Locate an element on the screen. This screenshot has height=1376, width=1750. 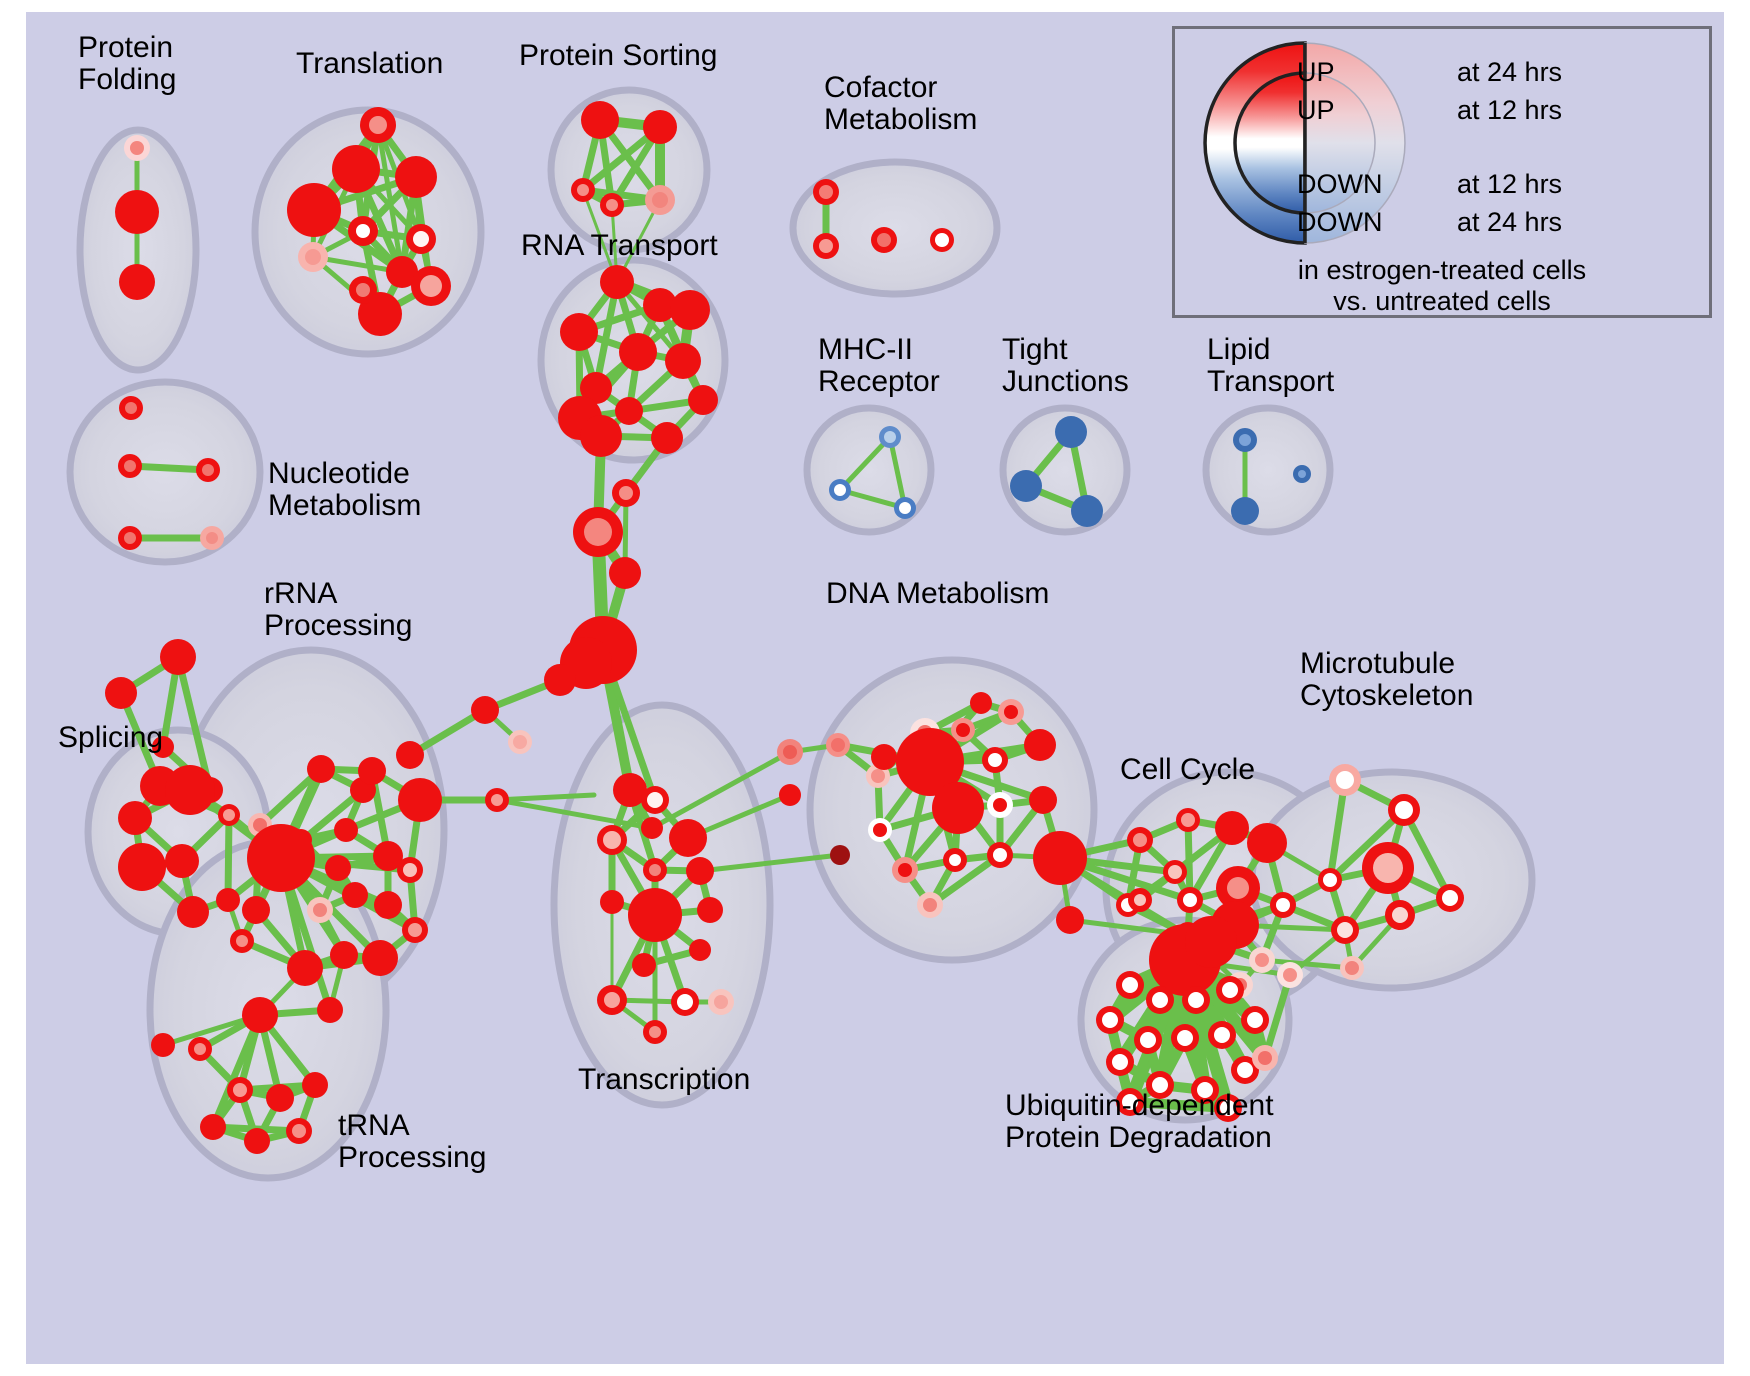
legend-time-down-12: at 12 hrs is located at coordinates (1510, 184).